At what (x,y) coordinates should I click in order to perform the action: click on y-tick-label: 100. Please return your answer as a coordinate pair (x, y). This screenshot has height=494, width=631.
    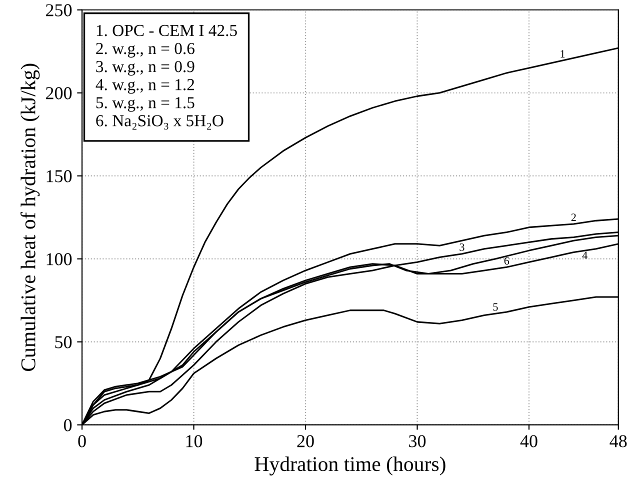
    Looking at the image, I should click on (59, 259).